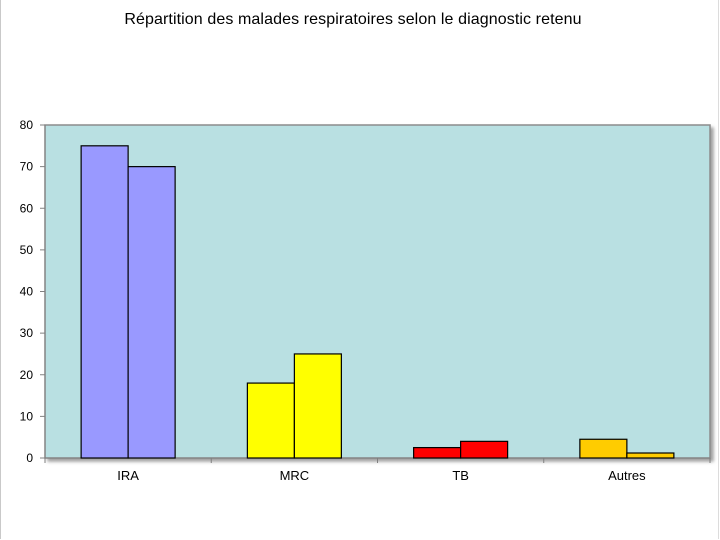 The image size is (720, 540). What do you see at coordinates (295, 475) in the screenshot?
I see `x-tick-label: MRC` at bounding box center [295, 475].